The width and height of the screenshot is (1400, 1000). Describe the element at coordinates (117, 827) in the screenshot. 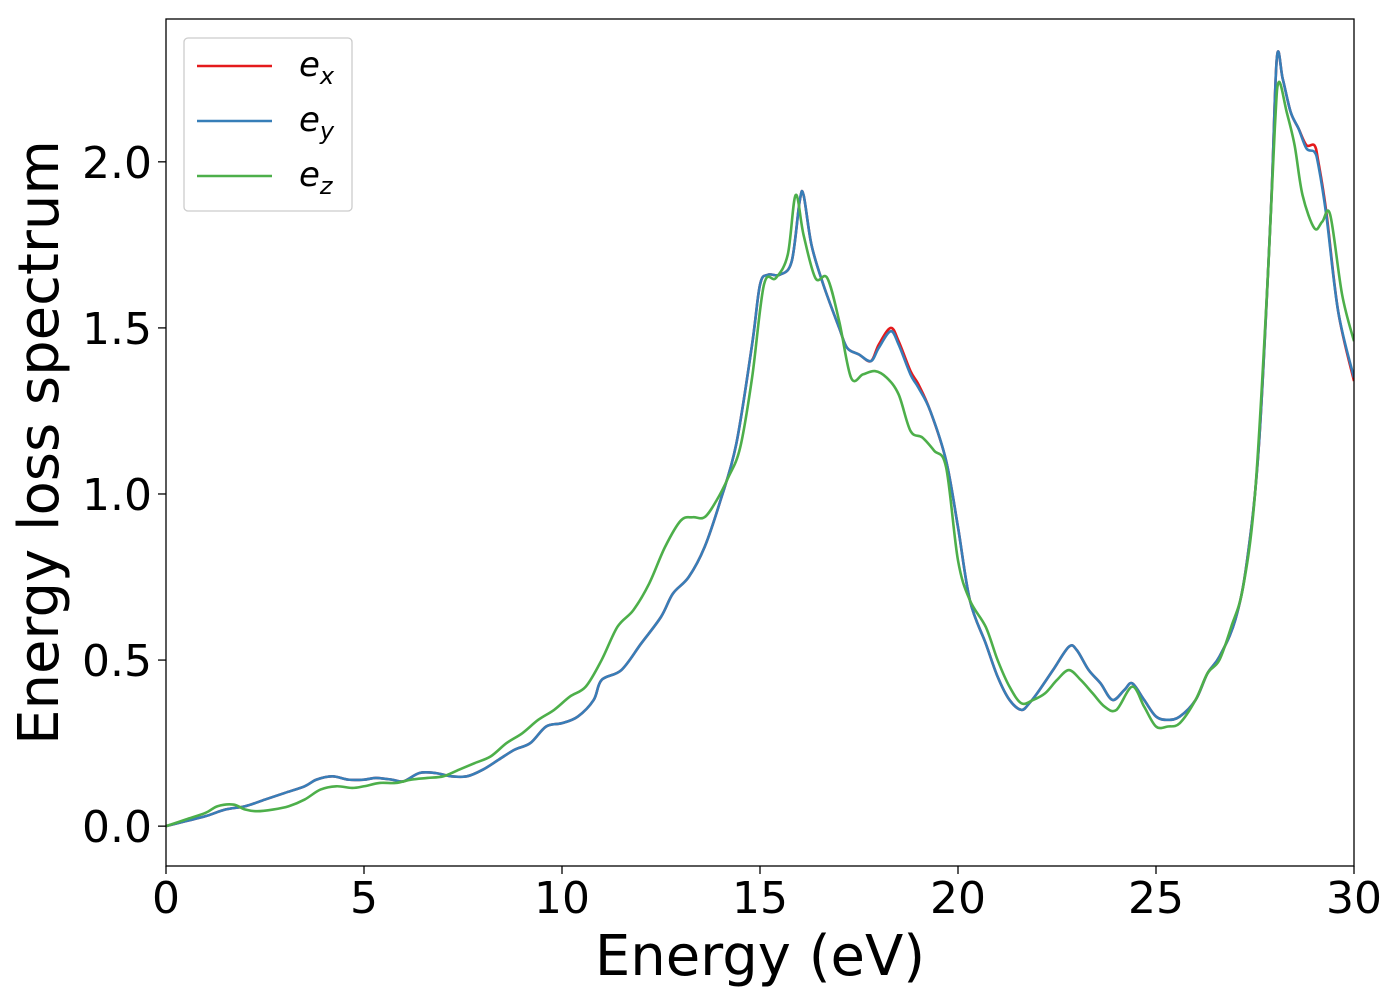

I see `y-tick-label: 0.0` at that location.